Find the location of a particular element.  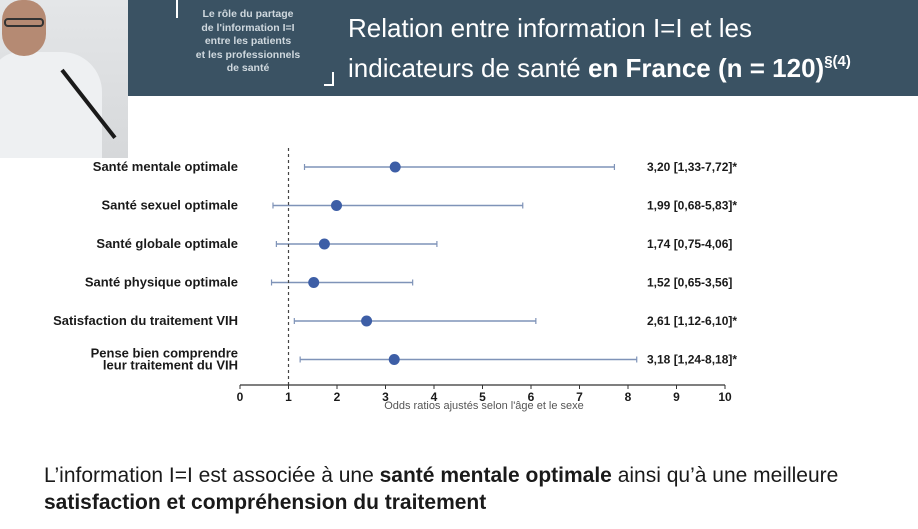

conclusion-part1: L’information I=I est associée à une is located at coordinates (212, 475).